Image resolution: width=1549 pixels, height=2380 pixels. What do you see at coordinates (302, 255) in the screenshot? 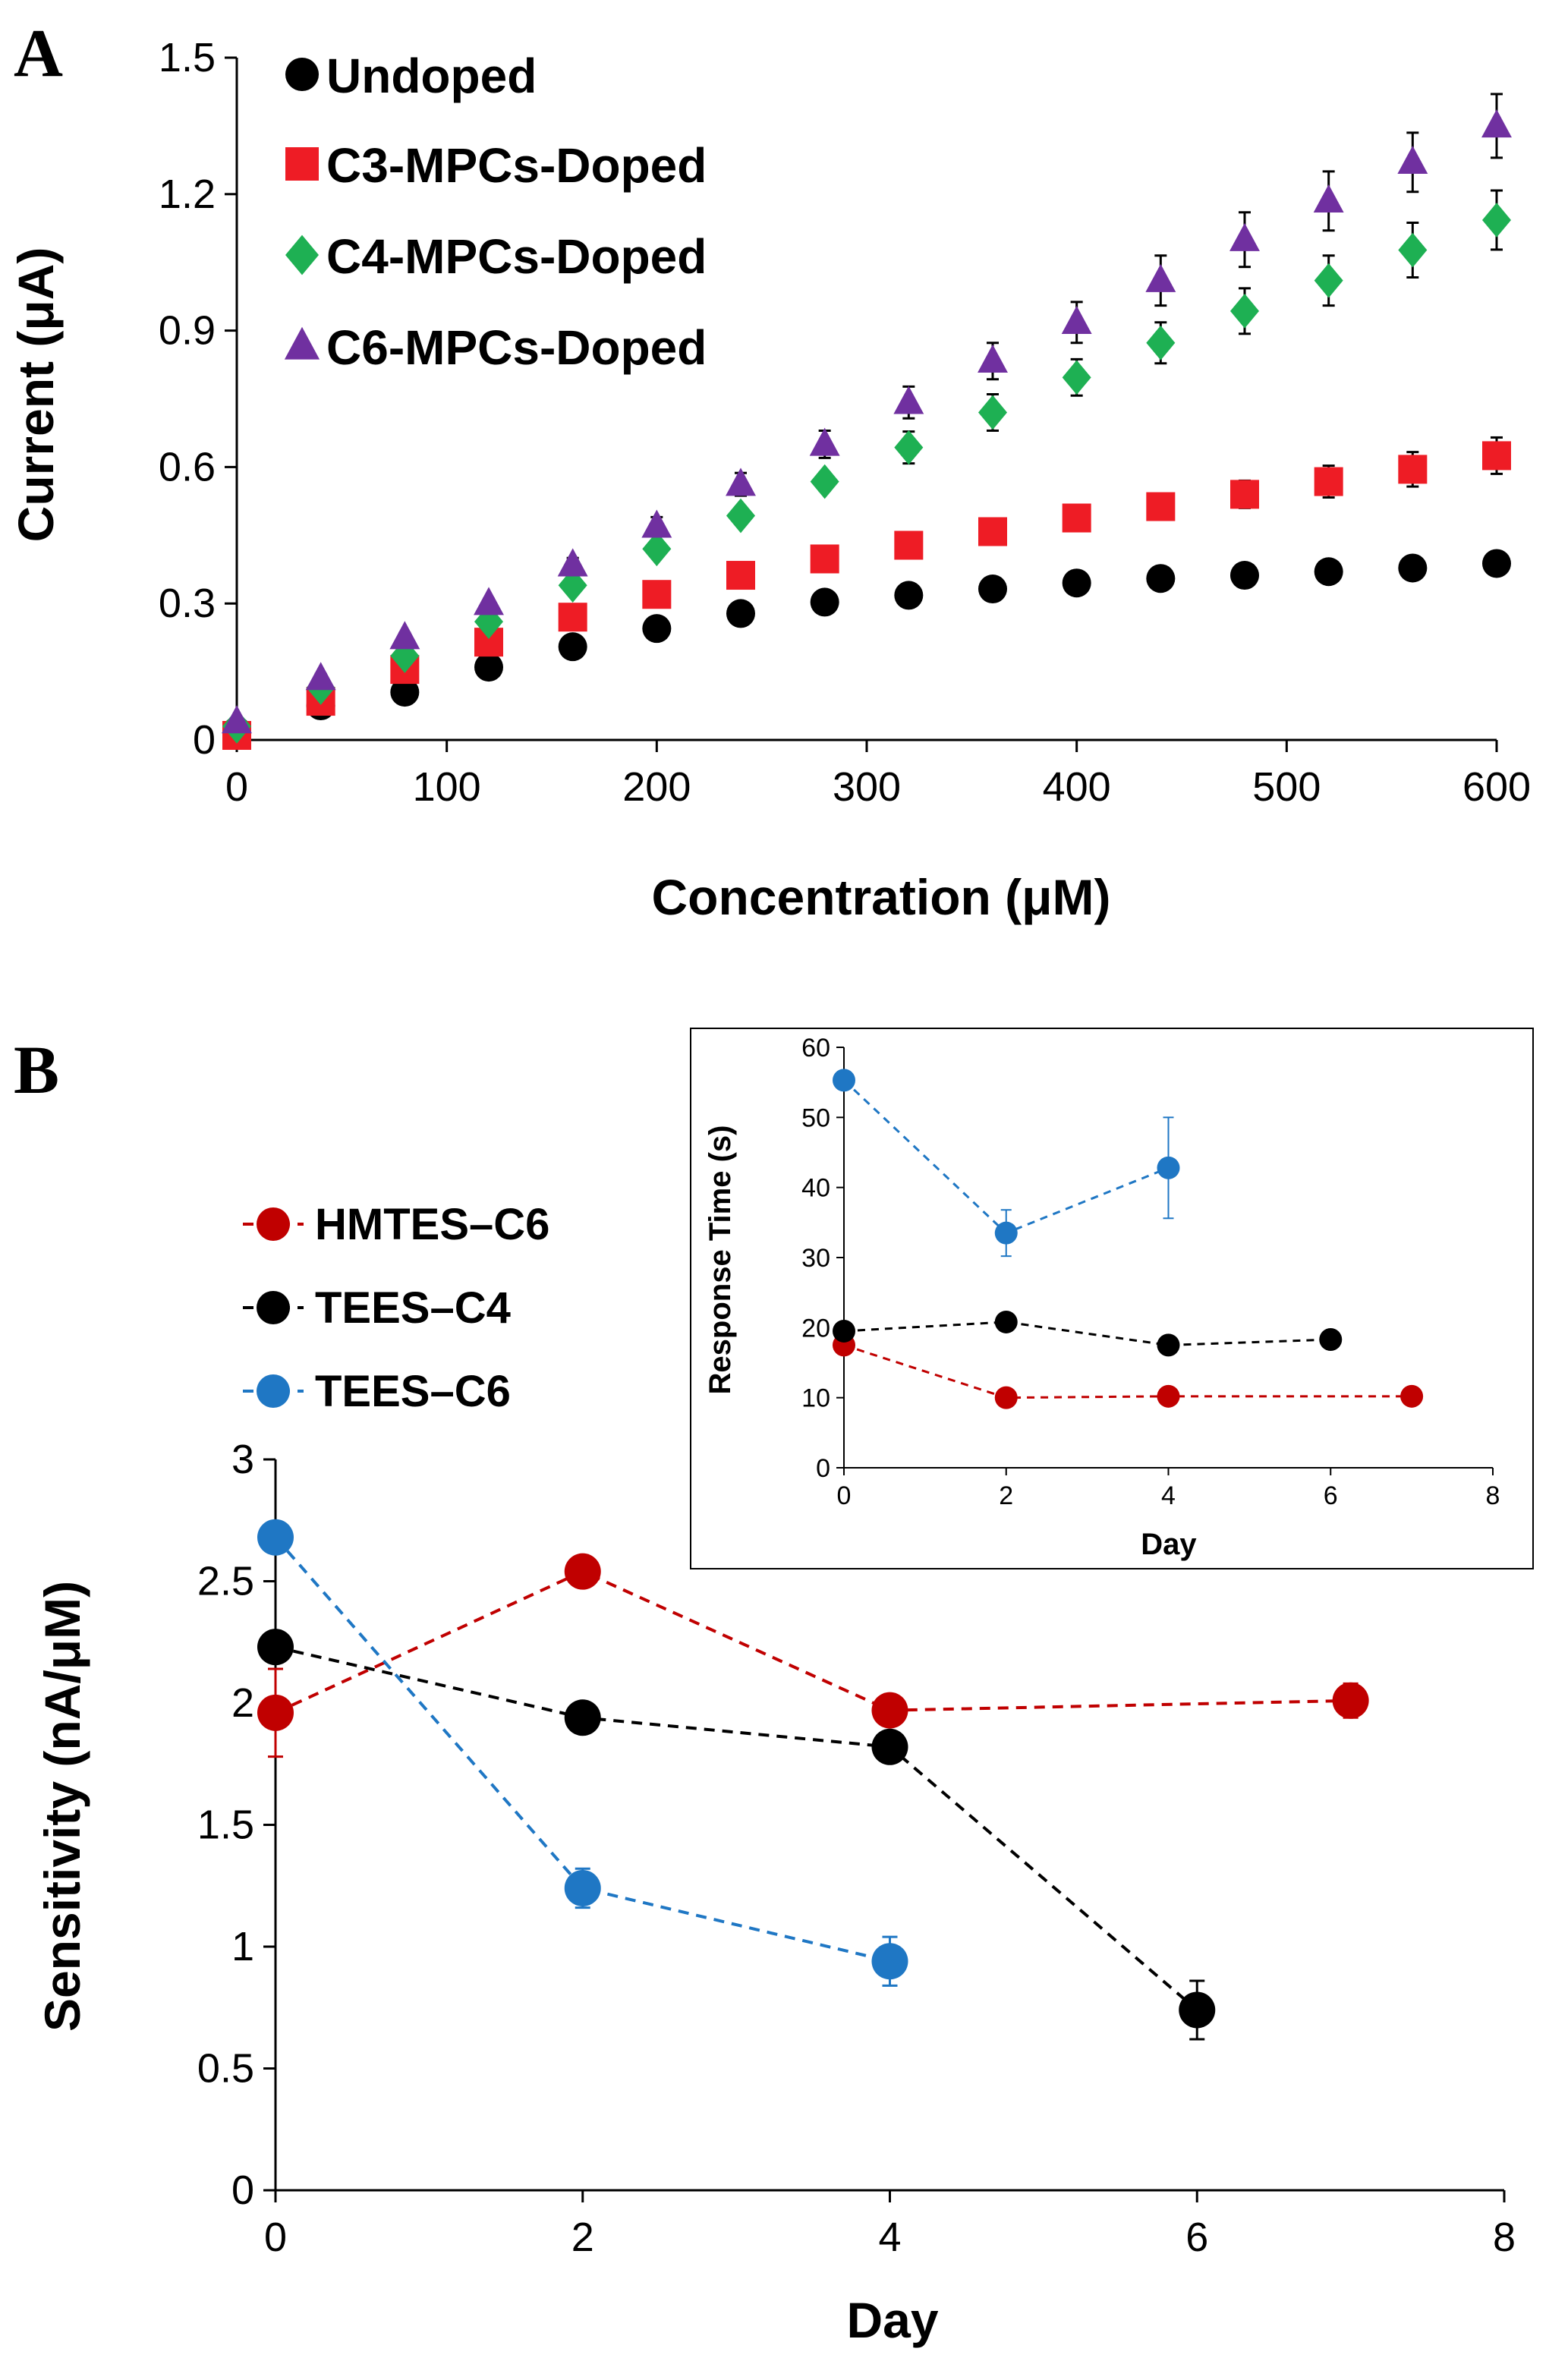
I see `legend-marker-c4-mpcs-doped` at bounding box center [302, 255].